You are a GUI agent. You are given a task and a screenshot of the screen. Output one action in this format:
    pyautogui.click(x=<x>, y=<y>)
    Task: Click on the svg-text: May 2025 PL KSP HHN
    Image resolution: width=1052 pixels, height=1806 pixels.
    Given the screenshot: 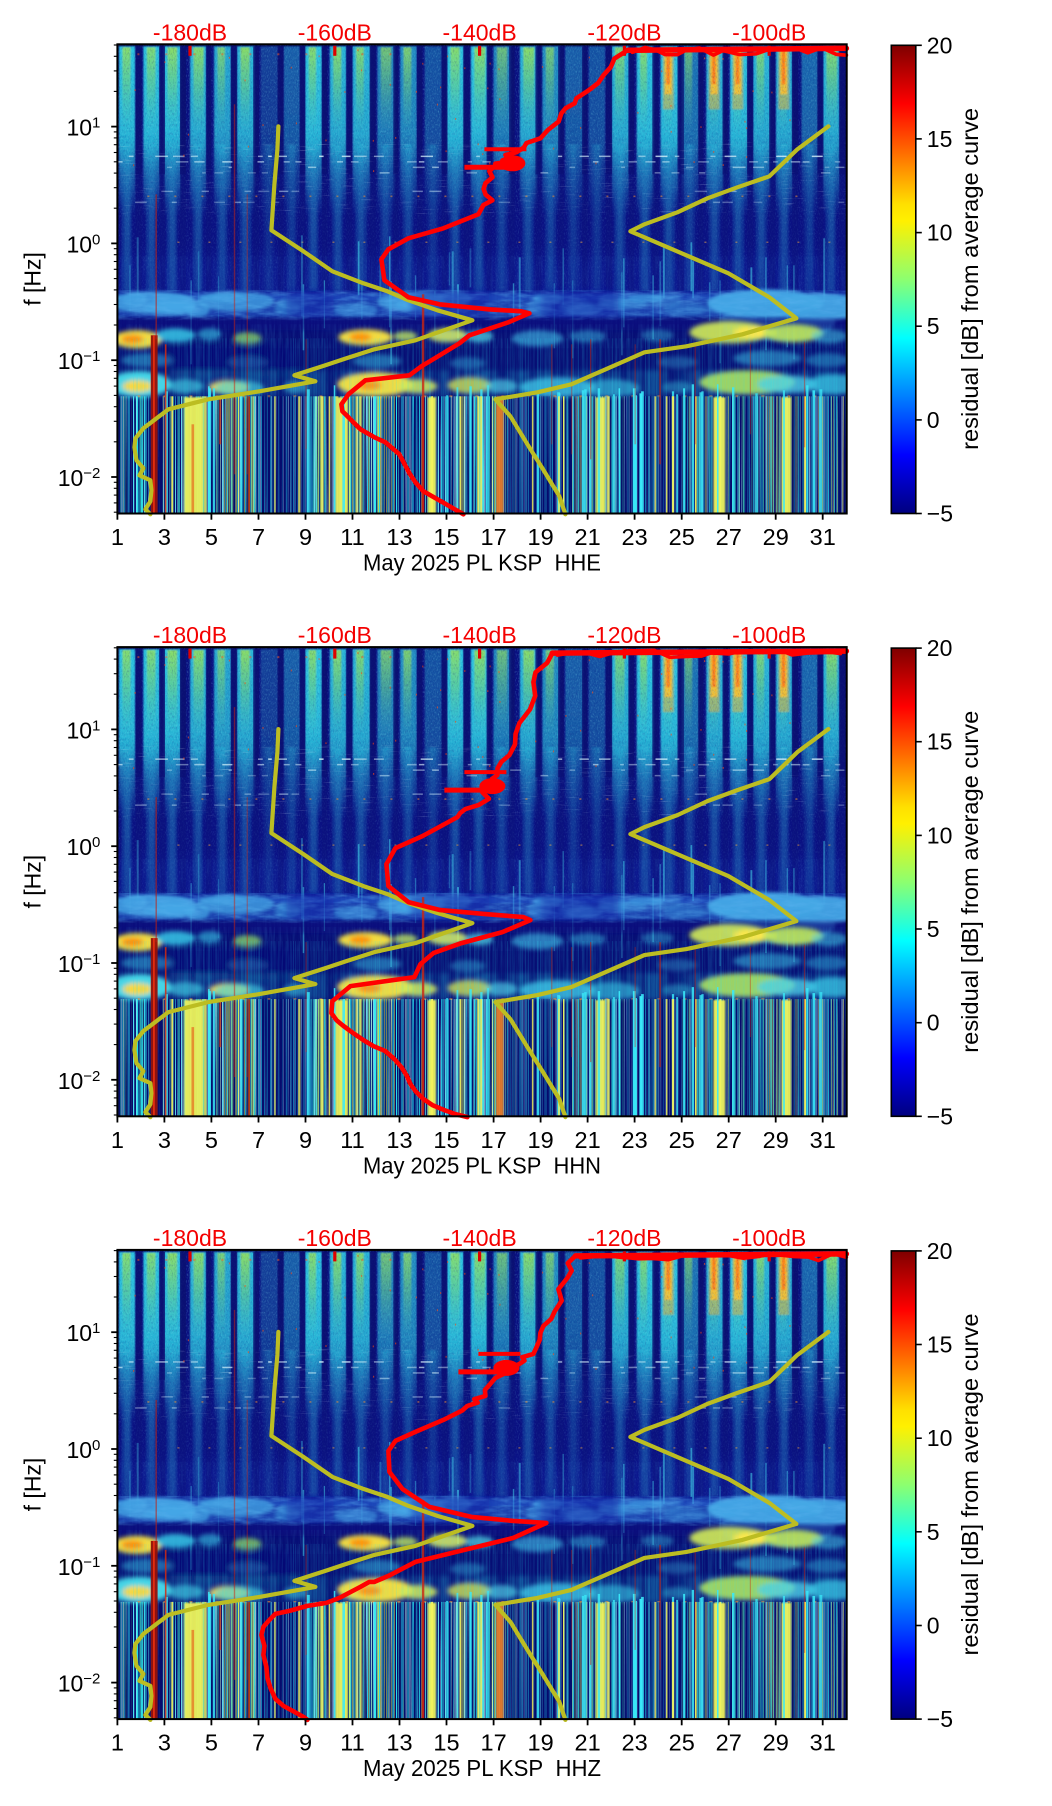 What is the action you would take?
    pyautogui.click(x=482, y=1165)
    